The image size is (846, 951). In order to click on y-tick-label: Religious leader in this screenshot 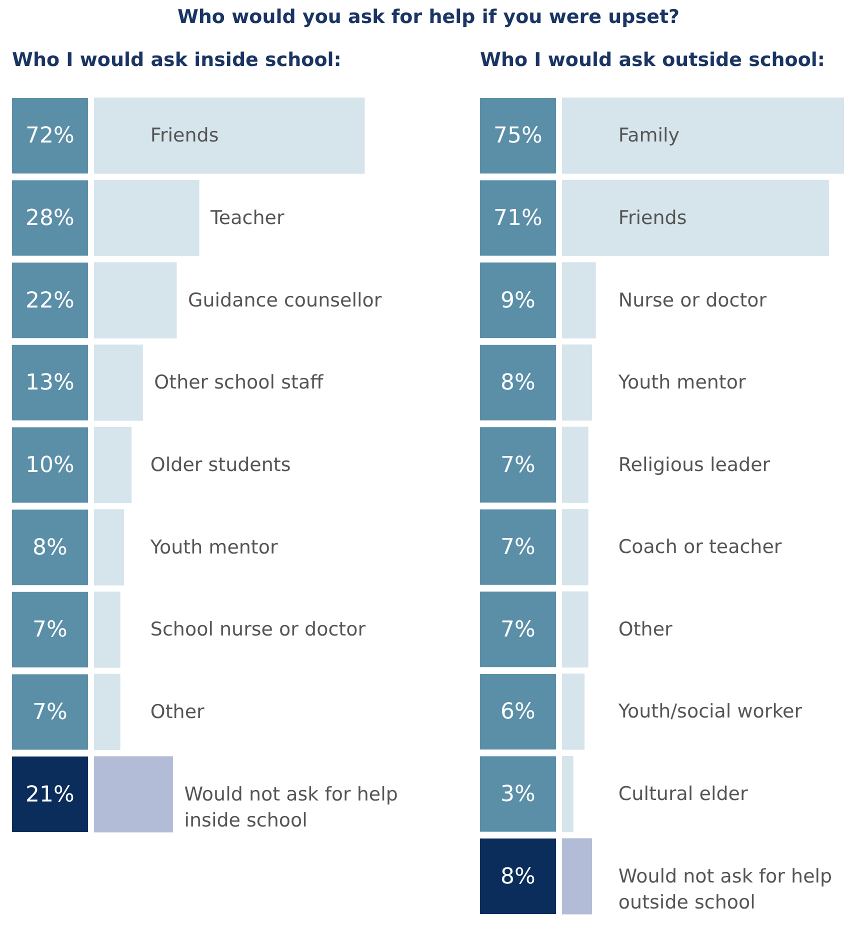, I will do `click(694, 465)`.